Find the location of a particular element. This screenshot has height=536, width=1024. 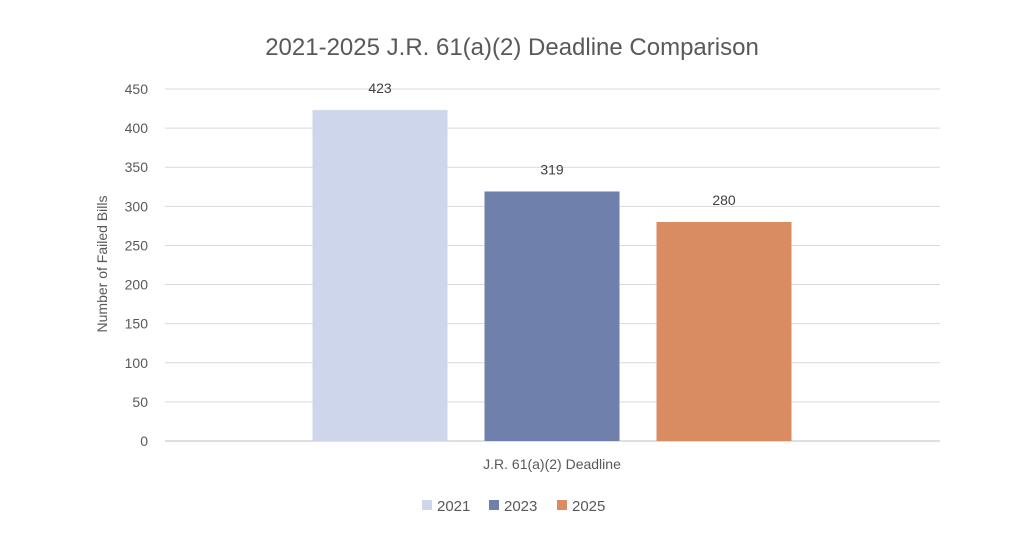

y-tick-label: 400 is located at coordinates (137, 128).